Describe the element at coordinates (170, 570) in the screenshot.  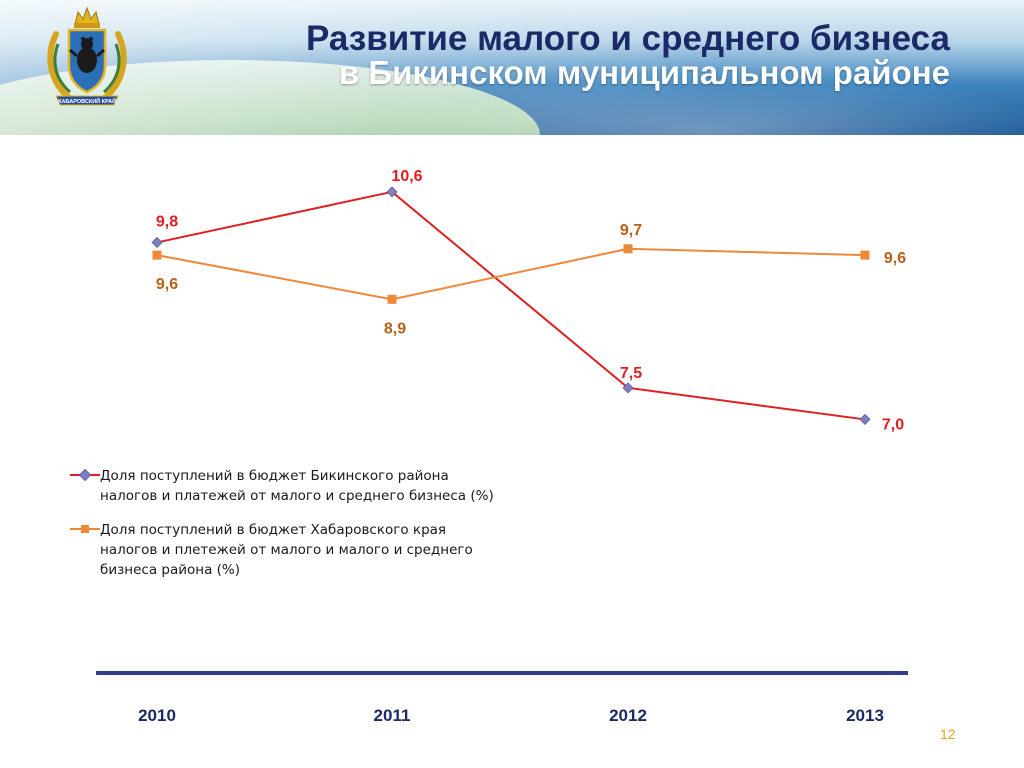
I see `legend-label-series-2-line-3: бизнеса района (%)` at that location.